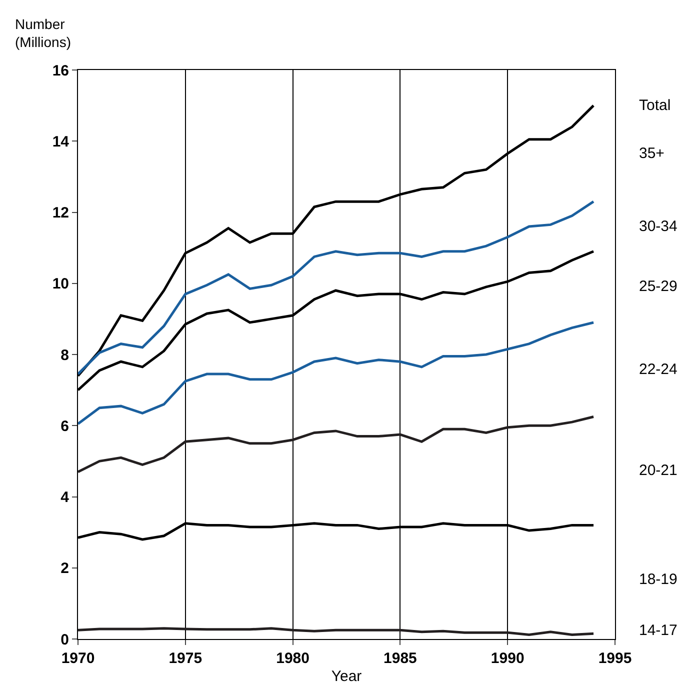  Describe the element at coordinates (60, 284) in the screenshot. I see `y-tick-label: 10` at that location.